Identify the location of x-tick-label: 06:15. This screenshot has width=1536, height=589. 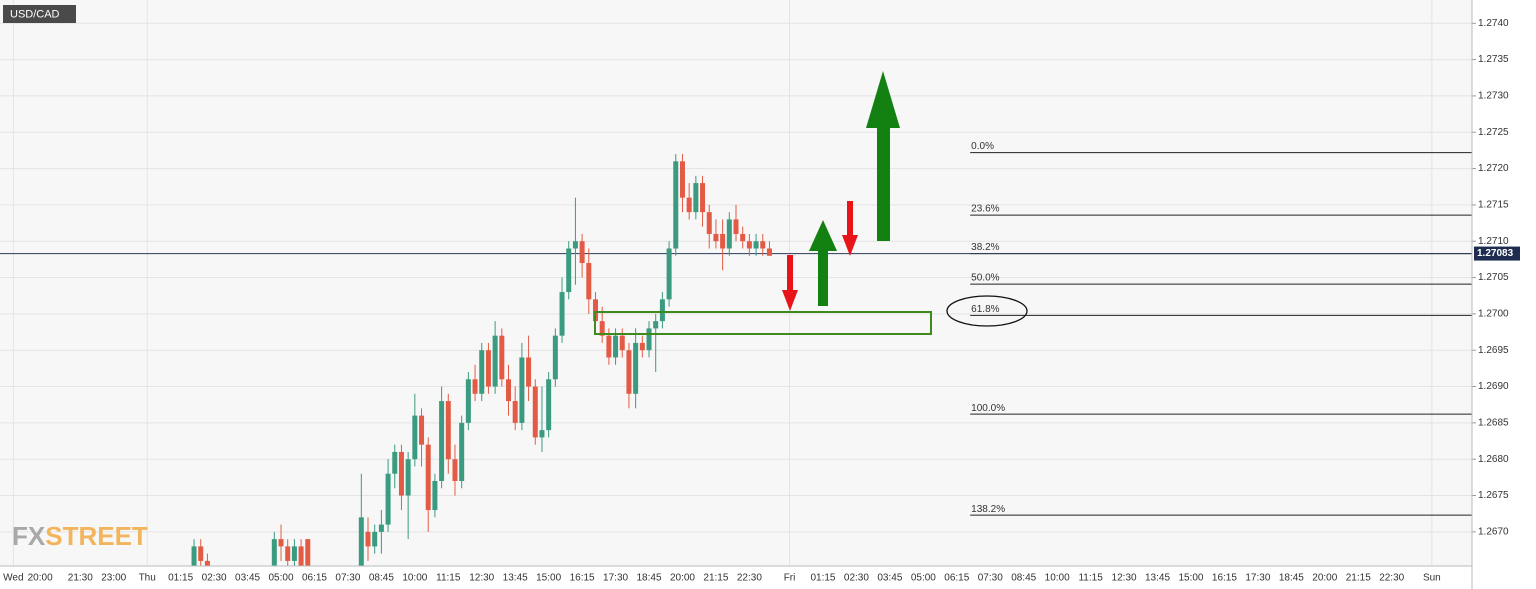
(314, 578).